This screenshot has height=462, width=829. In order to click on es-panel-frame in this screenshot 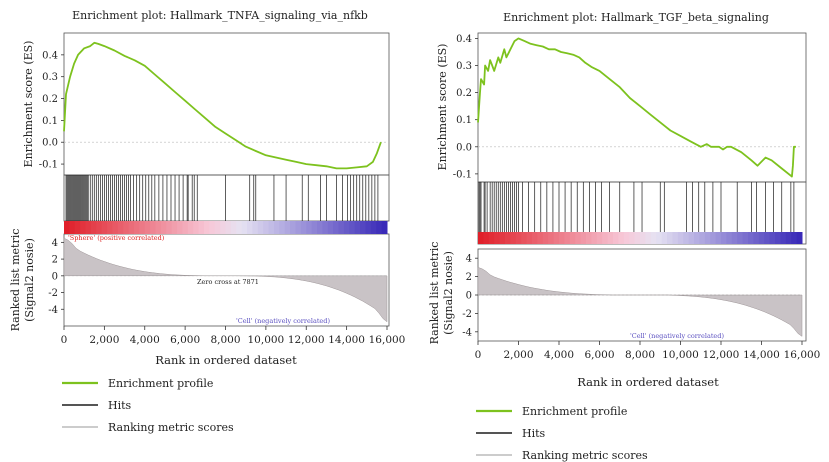, I will do `click(226, 104)`.